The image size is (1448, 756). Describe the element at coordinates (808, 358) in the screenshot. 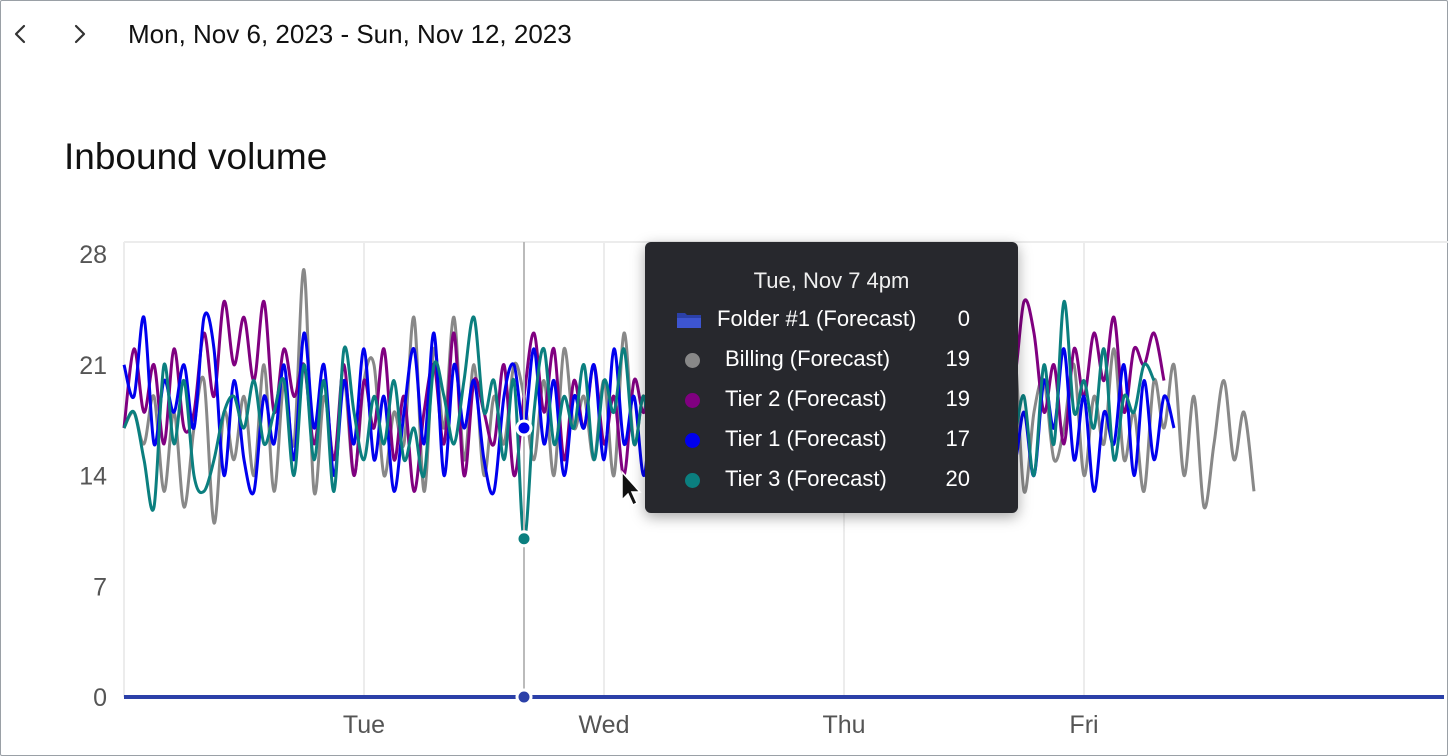

I see `tooltip-row-label: Billing (Forecast)` at that location.